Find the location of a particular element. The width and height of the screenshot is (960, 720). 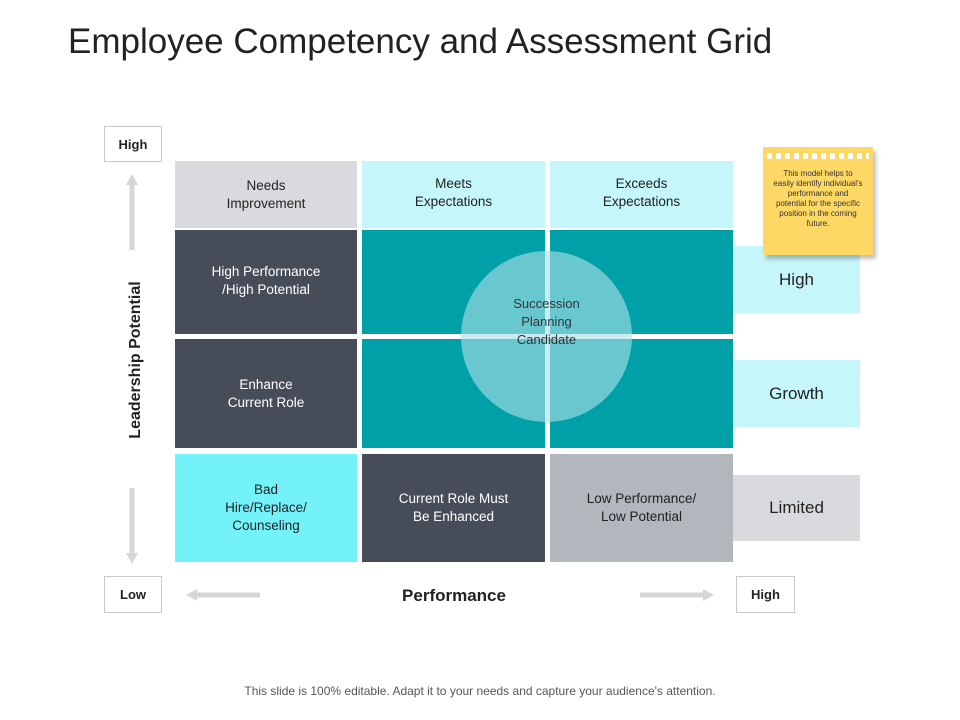

cell-enhance-current-role: Enhance Current Role is located at coordinates (266, 393).